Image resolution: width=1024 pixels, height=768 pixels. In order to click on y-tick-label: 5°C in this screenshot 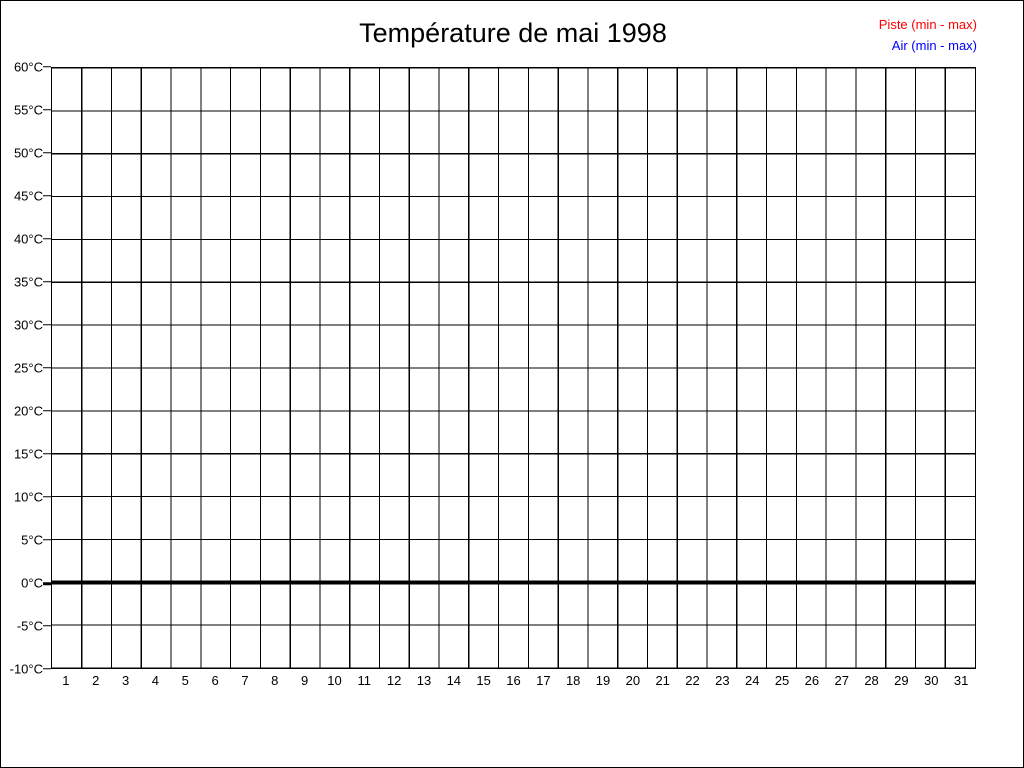, I will do `click(32, 540)`.